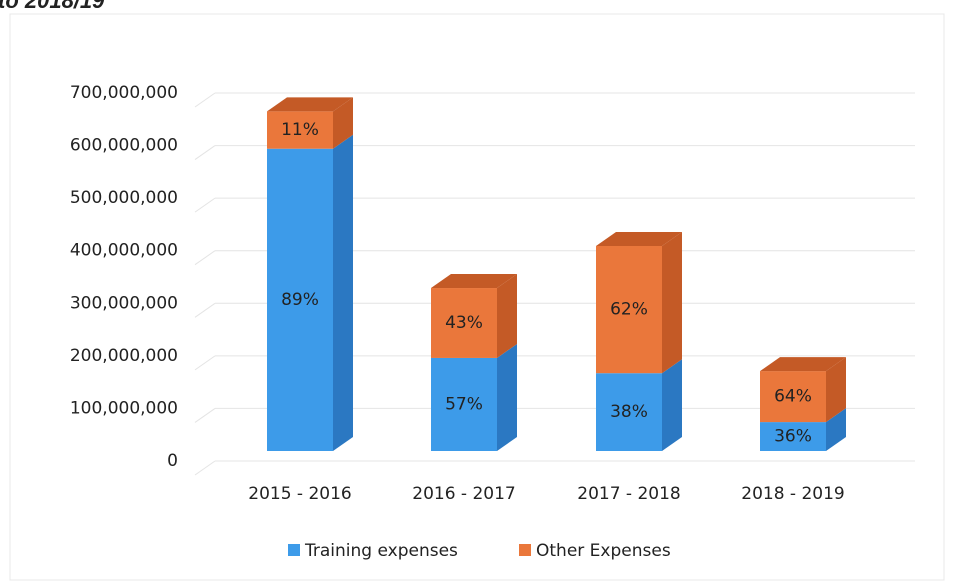 The width and height of the screenshot is (954, 582). What do you see at coordinates (792, 494) in the screenshot?
I see `x-tick-label: 2018 - 2019` at bounding box center [792, 494].